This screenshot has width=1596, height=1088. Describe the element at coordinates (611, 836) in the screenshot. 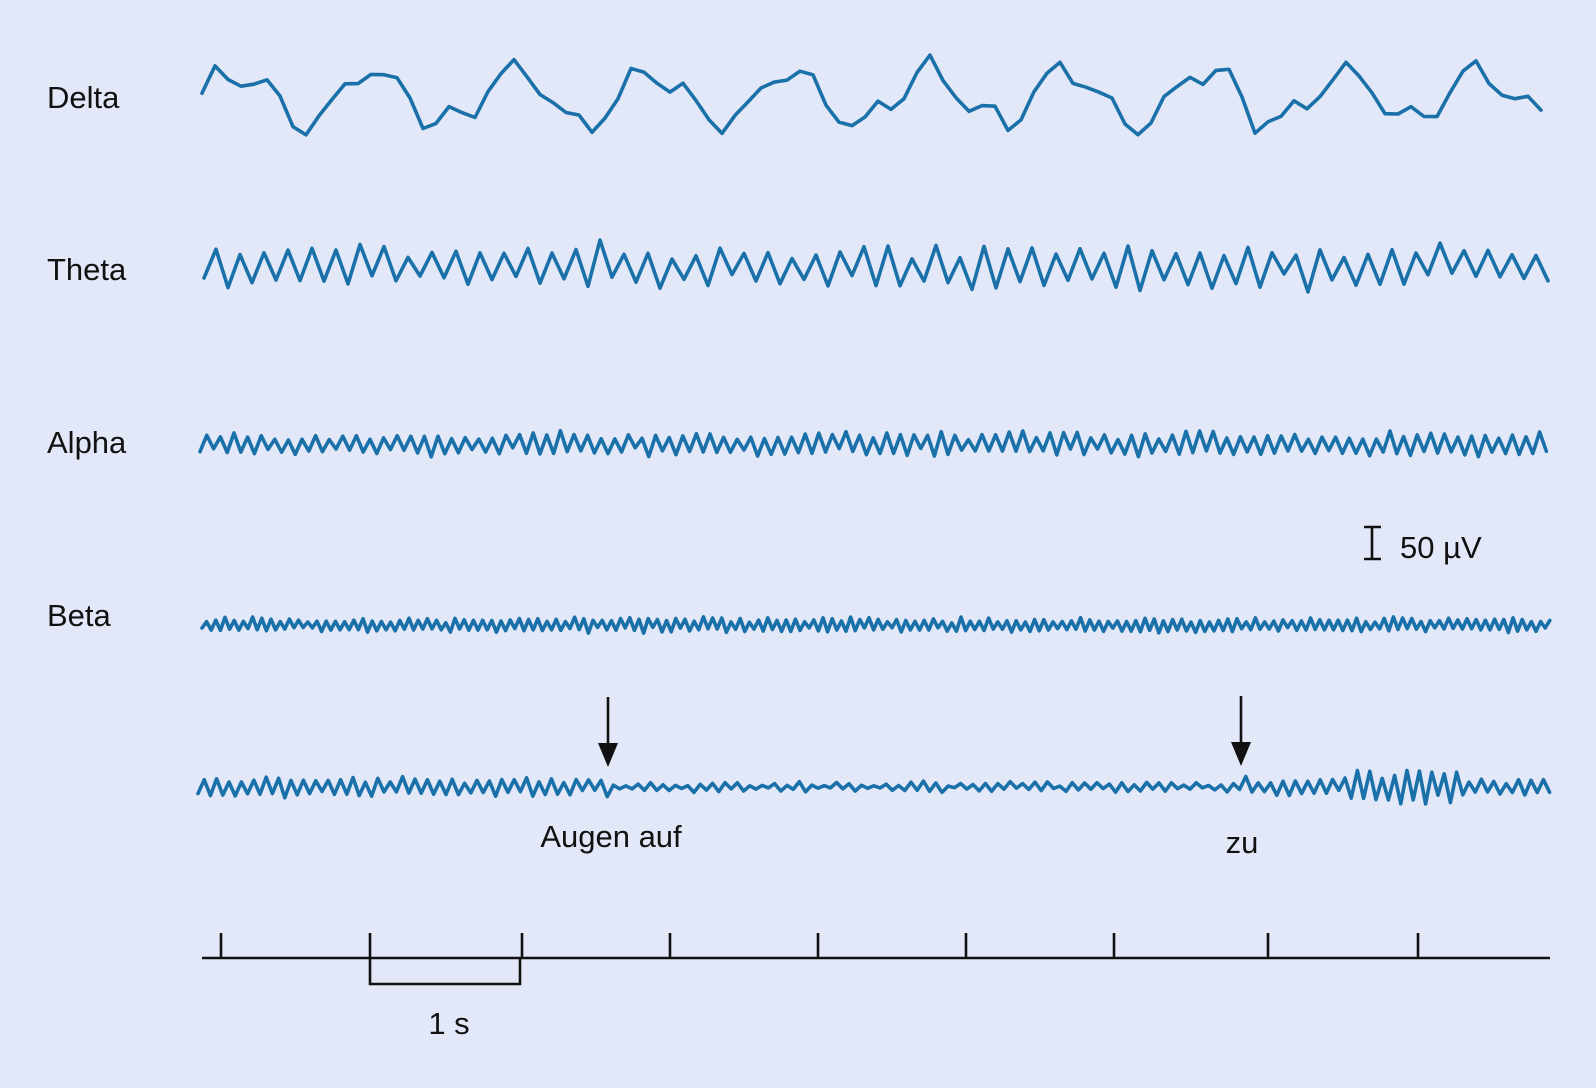

I see `event-label-eyes-open: Augen auf` at that location.